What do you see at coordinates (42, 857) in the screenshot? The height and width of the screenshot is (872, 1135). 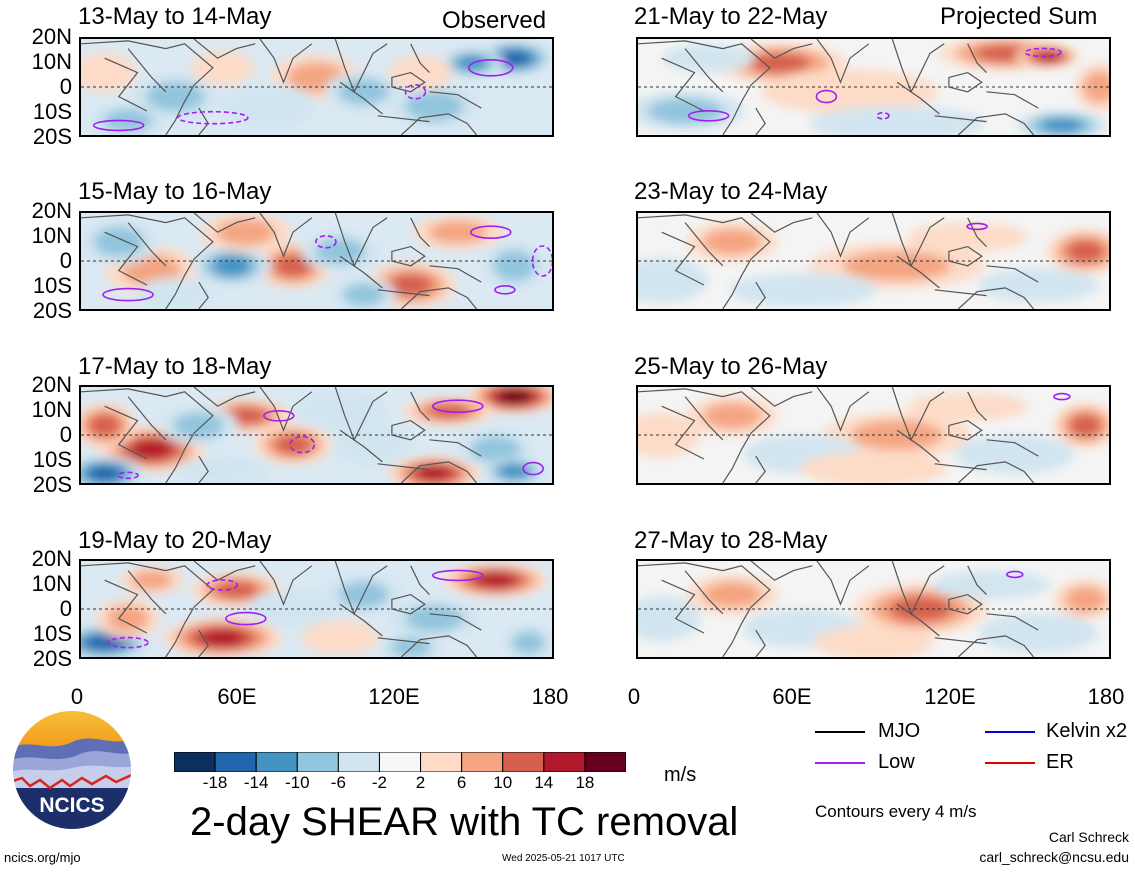 I see `footer-url: ncics.org/mjo` at bounding box center [42, 857].